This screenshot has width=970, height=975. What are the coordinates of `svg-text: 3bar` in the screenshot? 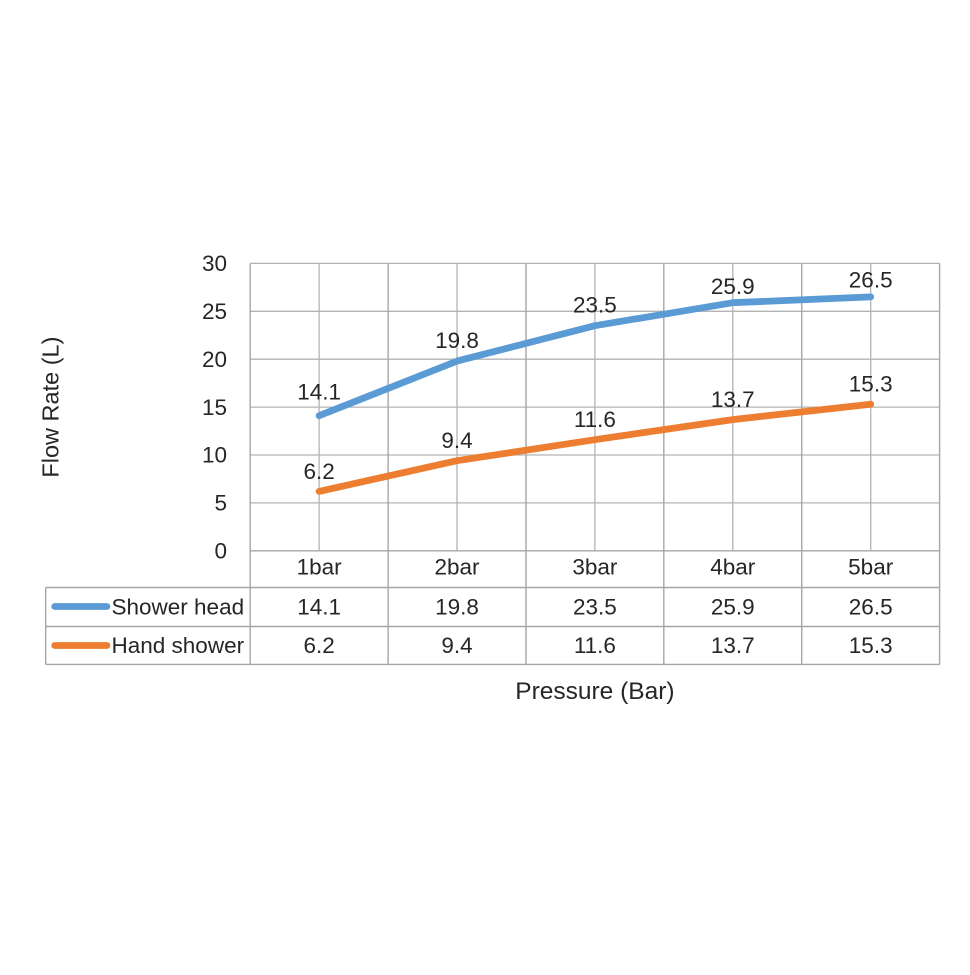 It's located at (595, 567).